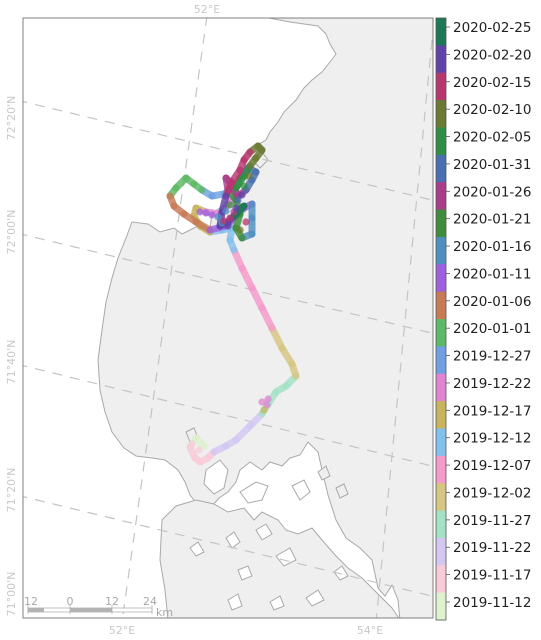  Describe the element at coordinates (11, 232) in the screenshot. I see `lat-label: 72°00'N` at that location.